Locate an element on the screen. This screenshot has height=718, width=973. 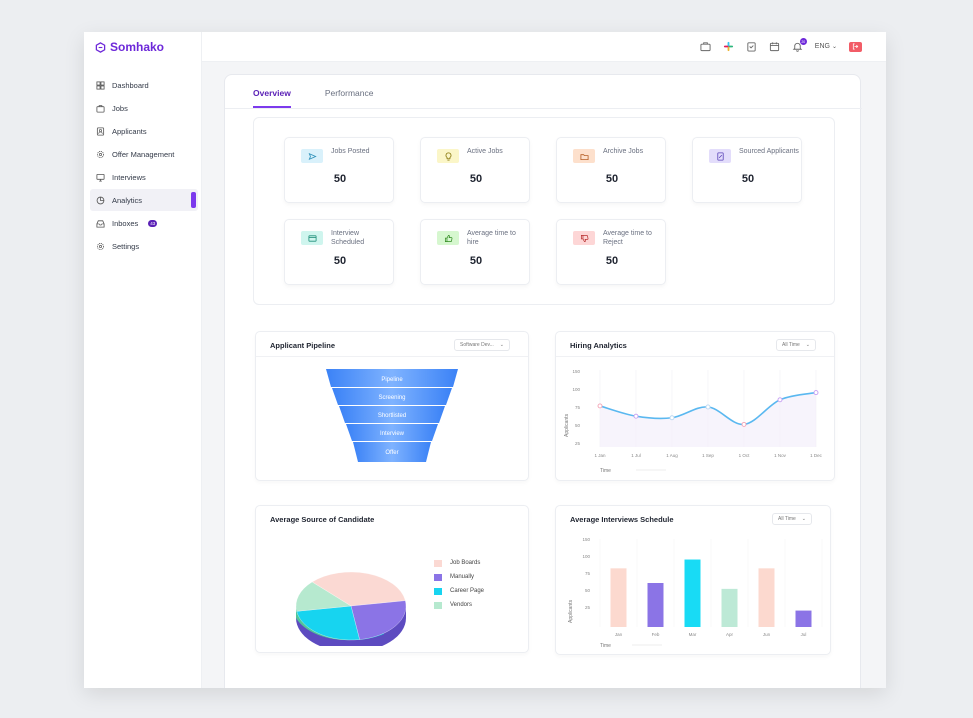
stat-label: Archive Jobs is located at coordinates (623, 151).